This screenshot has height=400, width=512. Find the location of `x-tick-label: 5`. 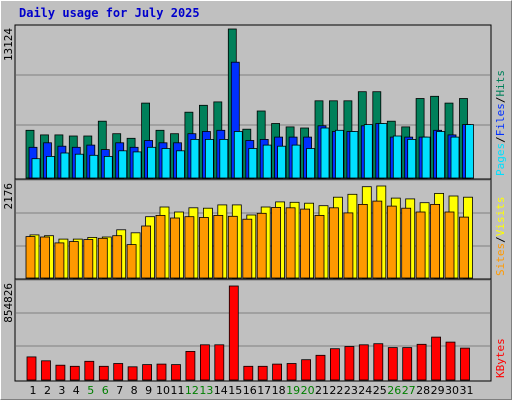

x-tick-label: 5 is located at coordinates (90, 390).